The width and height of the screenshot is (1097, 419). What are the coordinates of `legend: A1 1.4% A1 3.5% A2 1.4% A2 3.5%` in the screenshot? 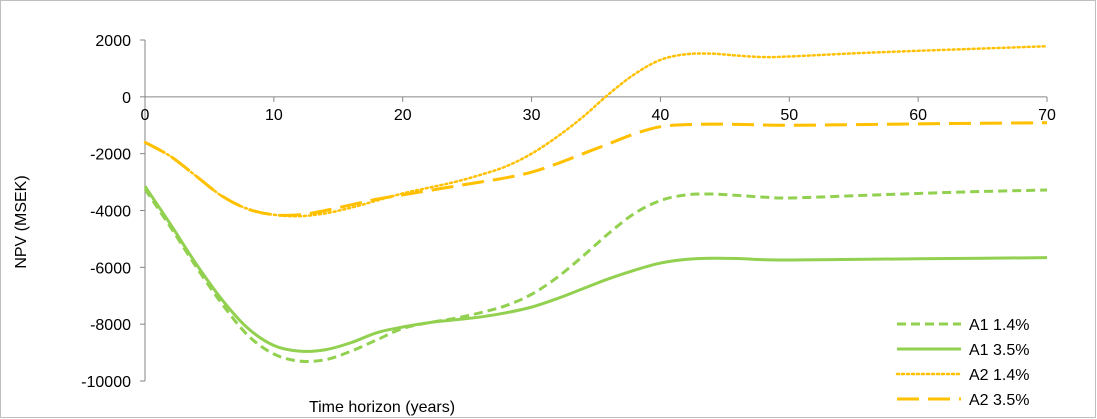 It's located at (962, 363).